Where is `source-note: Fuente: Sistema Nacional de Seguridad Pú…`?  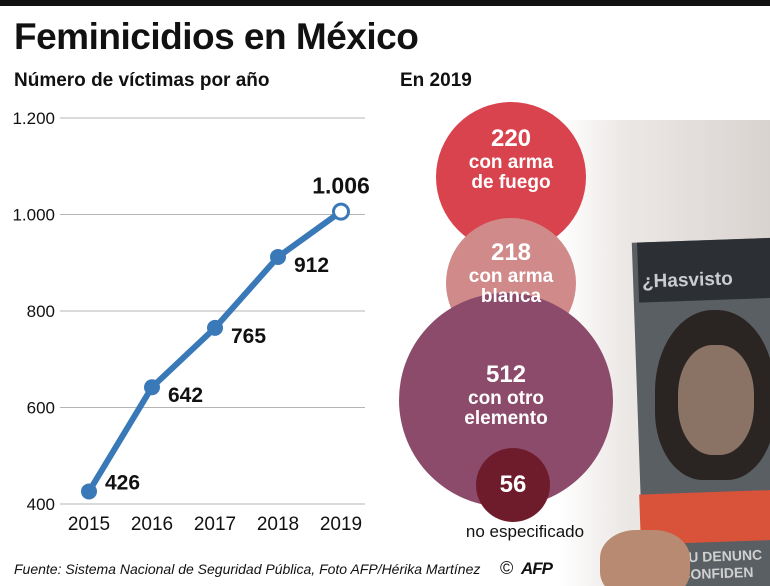 source-note: Fuente: Sistema Nacional de Seguridad Pú… is located at coordinates (247, 569).